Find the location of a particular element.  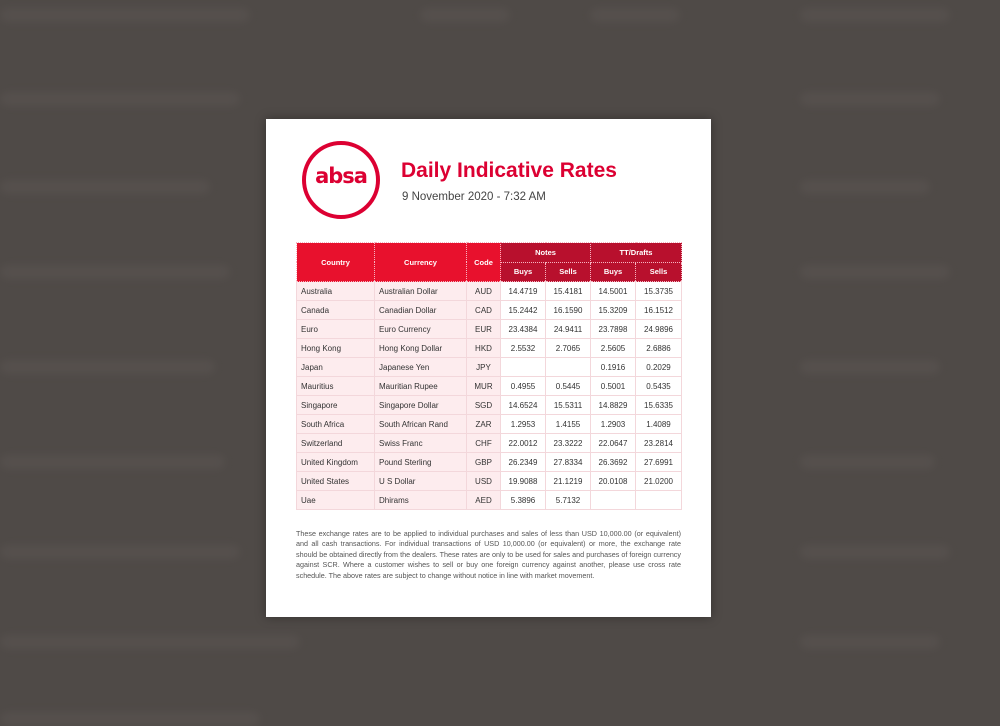

code-cell: USD is located at coordinates (483, 481).